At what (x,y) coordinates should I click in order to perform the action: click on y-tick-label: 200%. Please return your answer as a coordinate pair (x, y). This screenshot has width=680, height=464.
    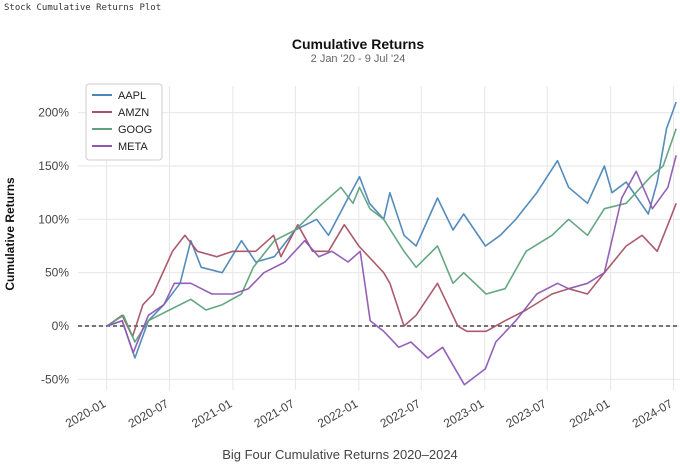
    Looking at the image, I should click on (53, 113).